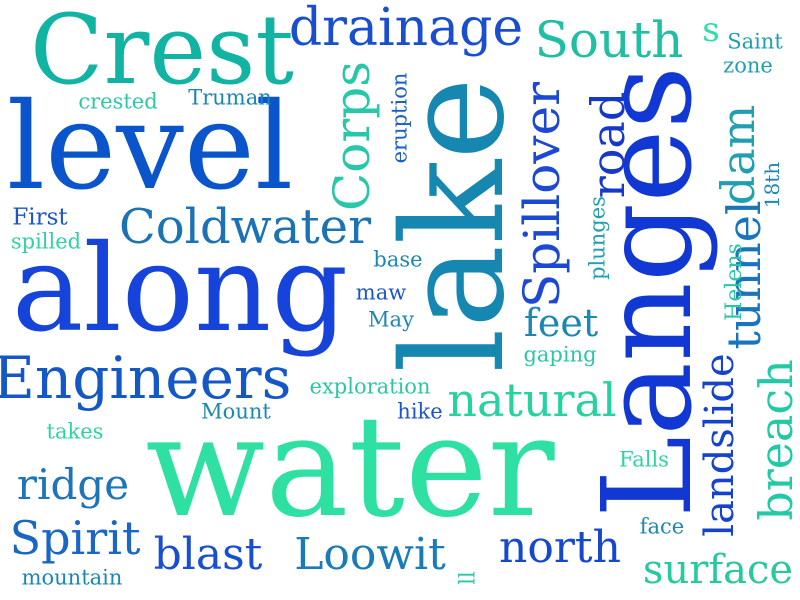  I want to click on word-truman: Truman, so click(230, 97).